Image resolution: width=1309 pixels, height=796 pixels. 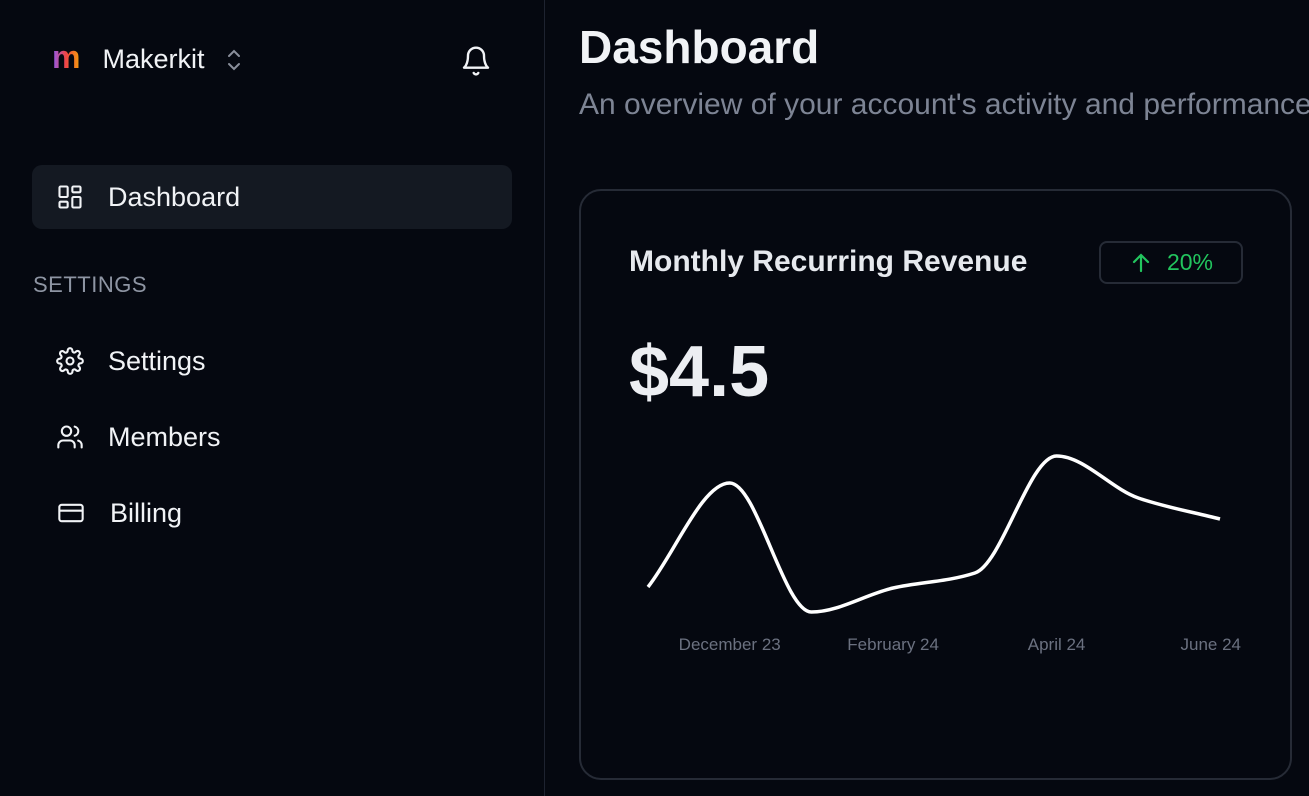 What do you see at coordinates (476, 61) in the screenshot?
I see `bell-icon` at bounding box center [476, 61].